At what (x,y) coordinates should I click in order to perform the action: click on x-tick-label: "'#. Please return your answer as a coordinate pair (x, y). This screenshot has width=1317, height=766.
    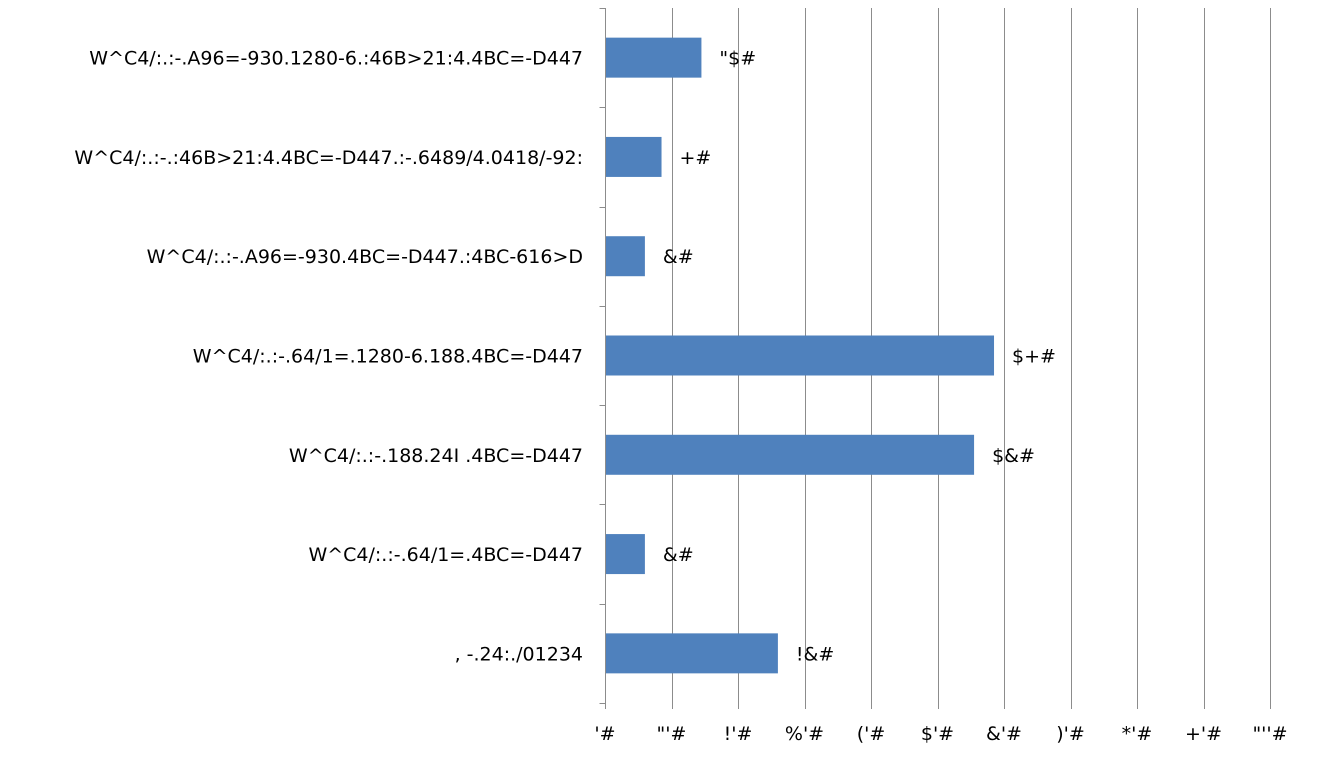
    Looking at the image, I should click on (672, 734).